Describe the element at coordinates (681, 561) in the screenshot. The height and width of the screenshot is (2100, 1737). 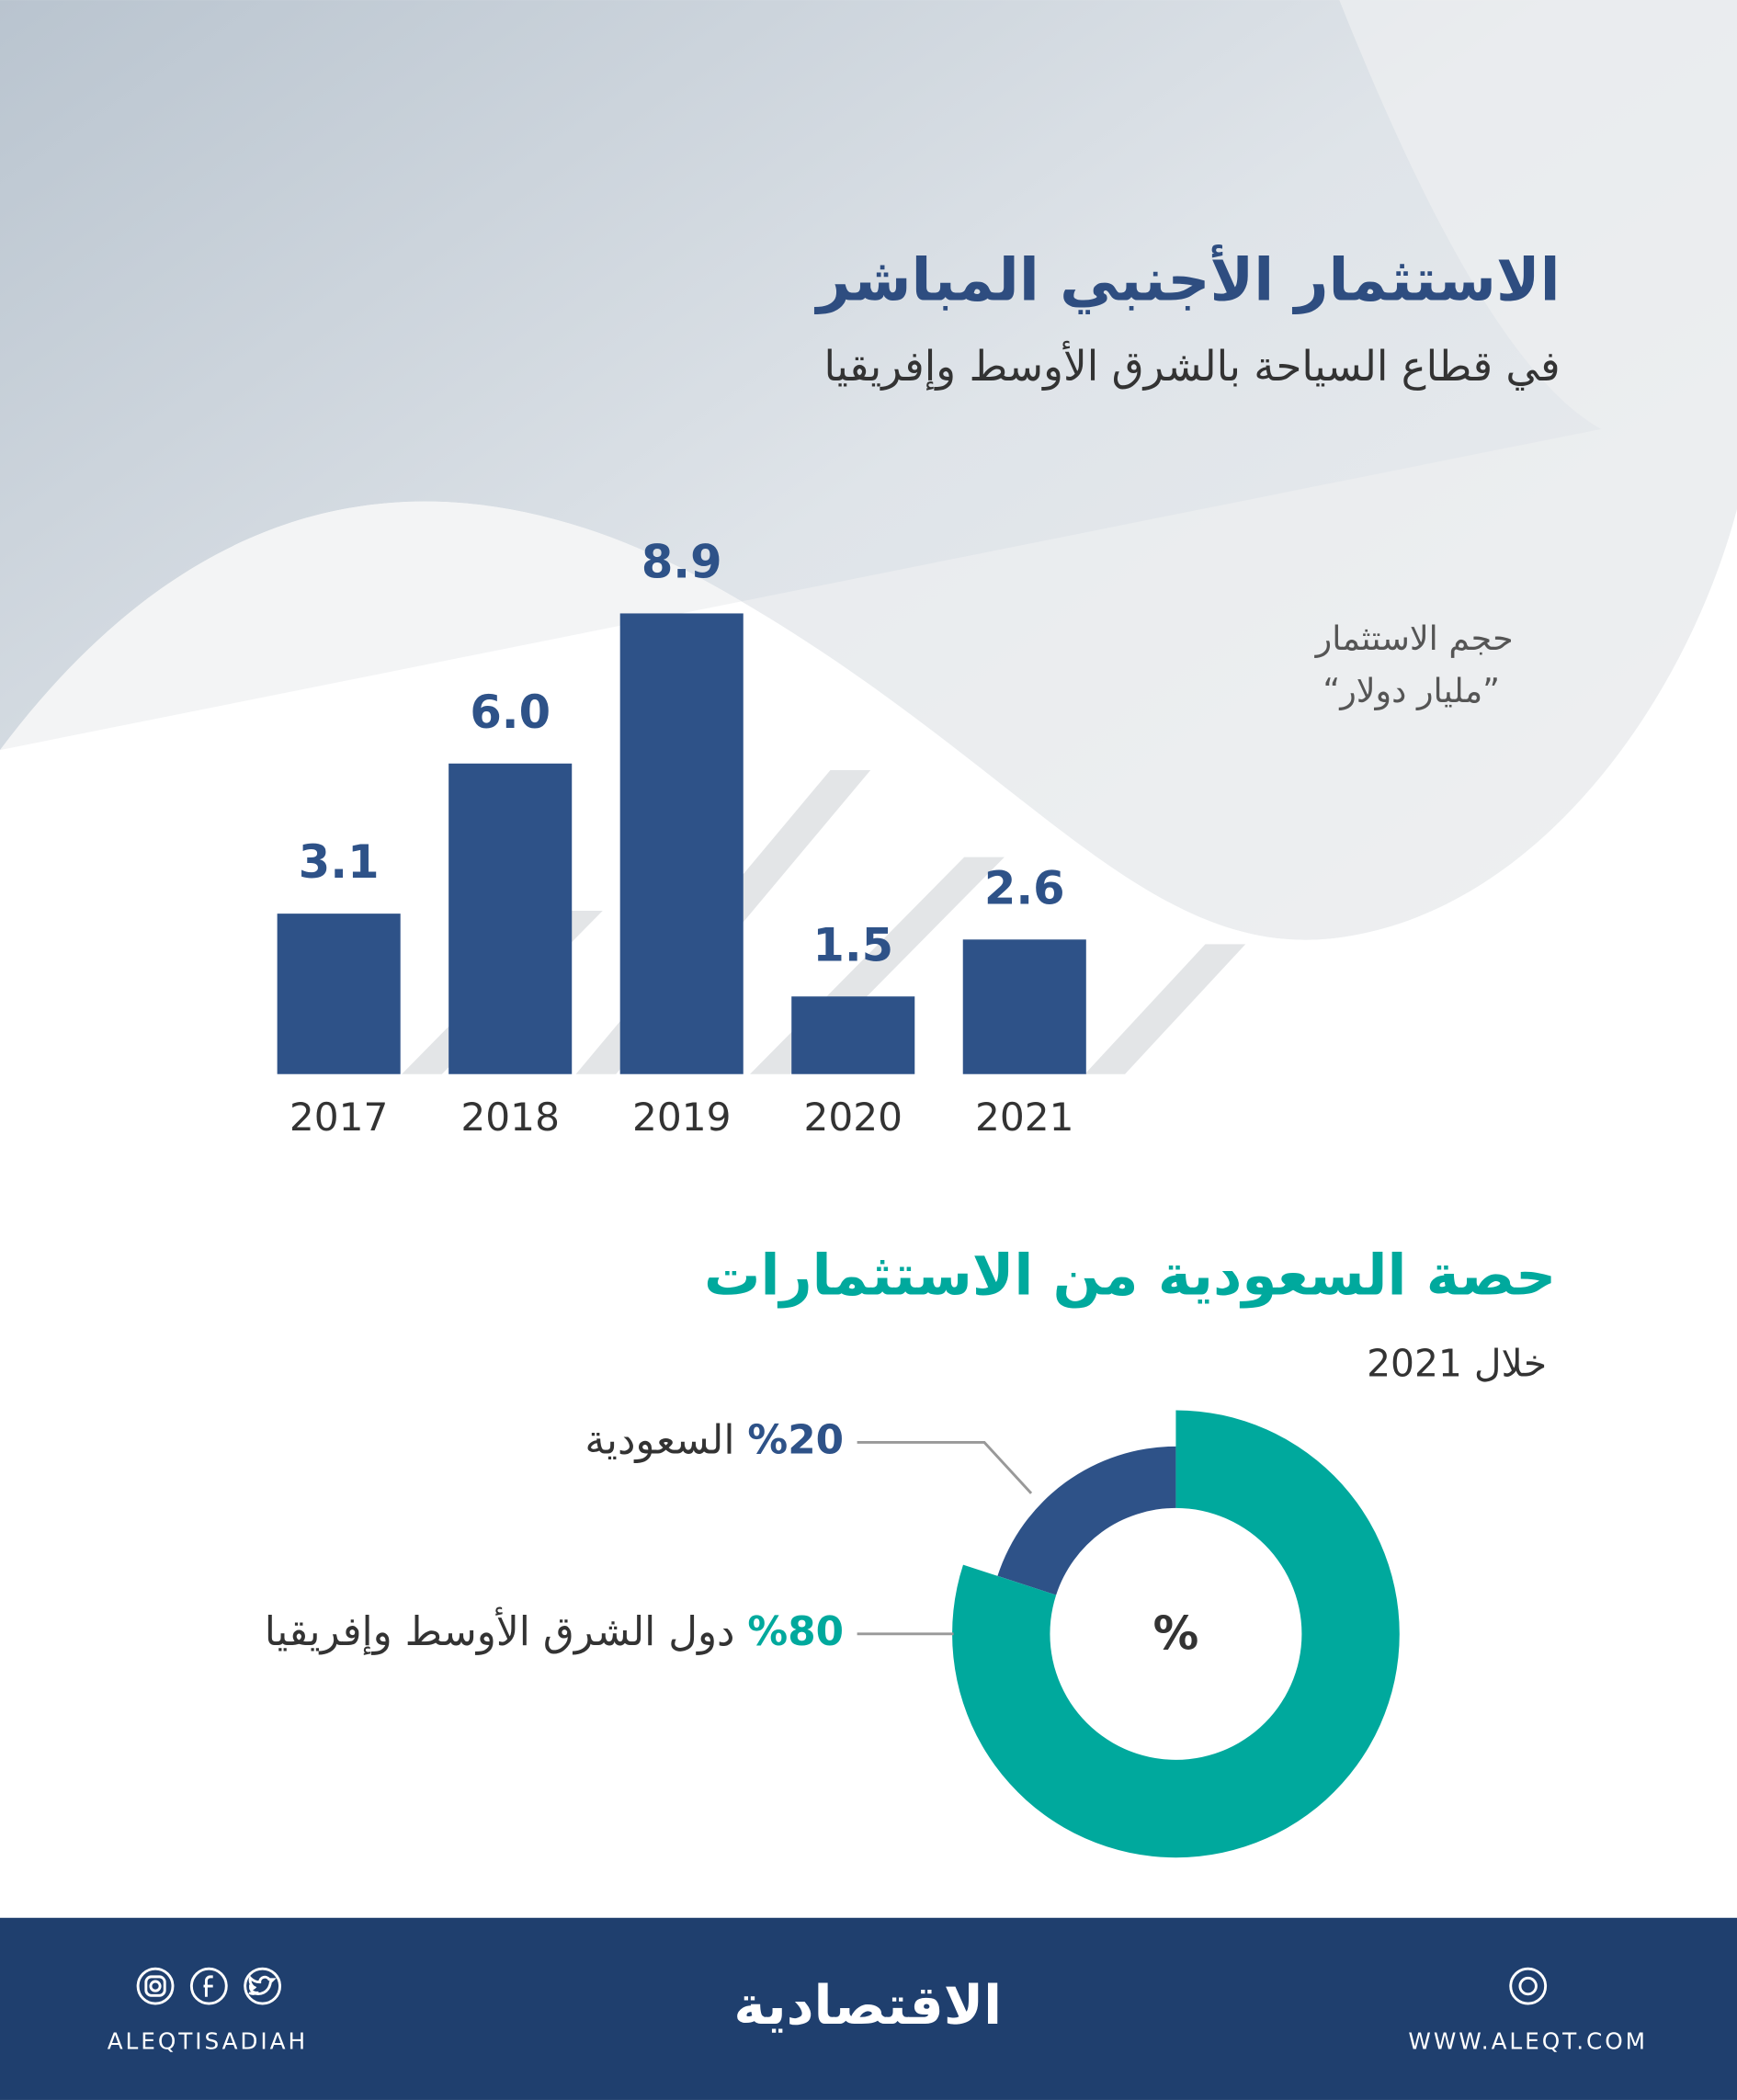
I see `value-label: 8.9` at that location.